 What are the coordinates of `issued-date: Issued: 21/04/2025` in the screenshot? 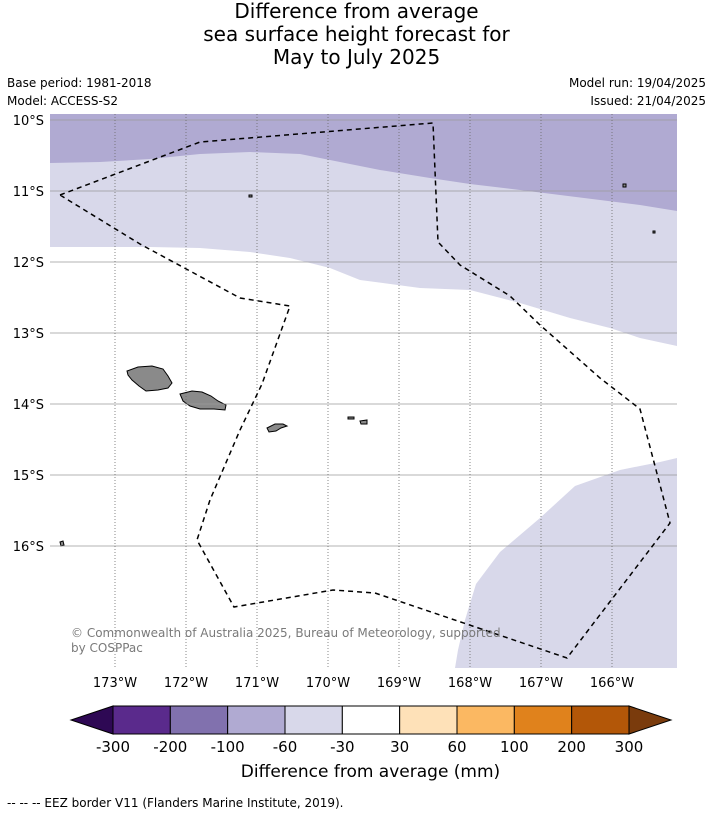 It's located at (648, 101).